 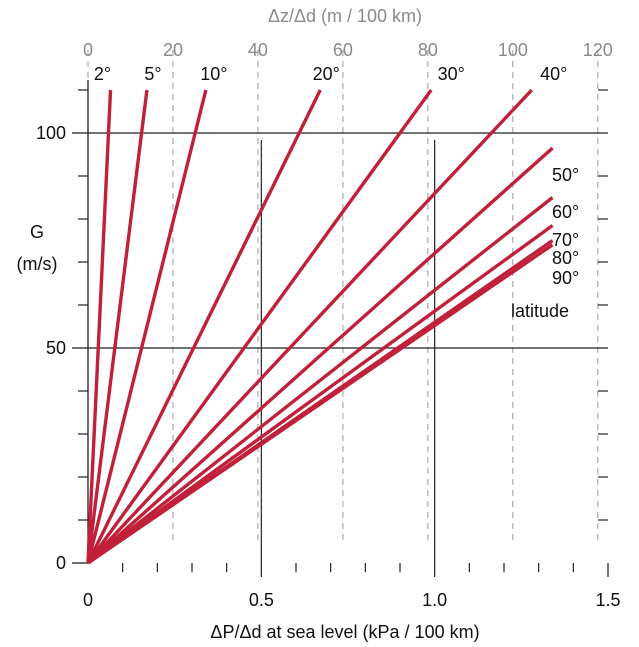 I want to click on series-label-70deg: 70°, so click(x=565, y=240).